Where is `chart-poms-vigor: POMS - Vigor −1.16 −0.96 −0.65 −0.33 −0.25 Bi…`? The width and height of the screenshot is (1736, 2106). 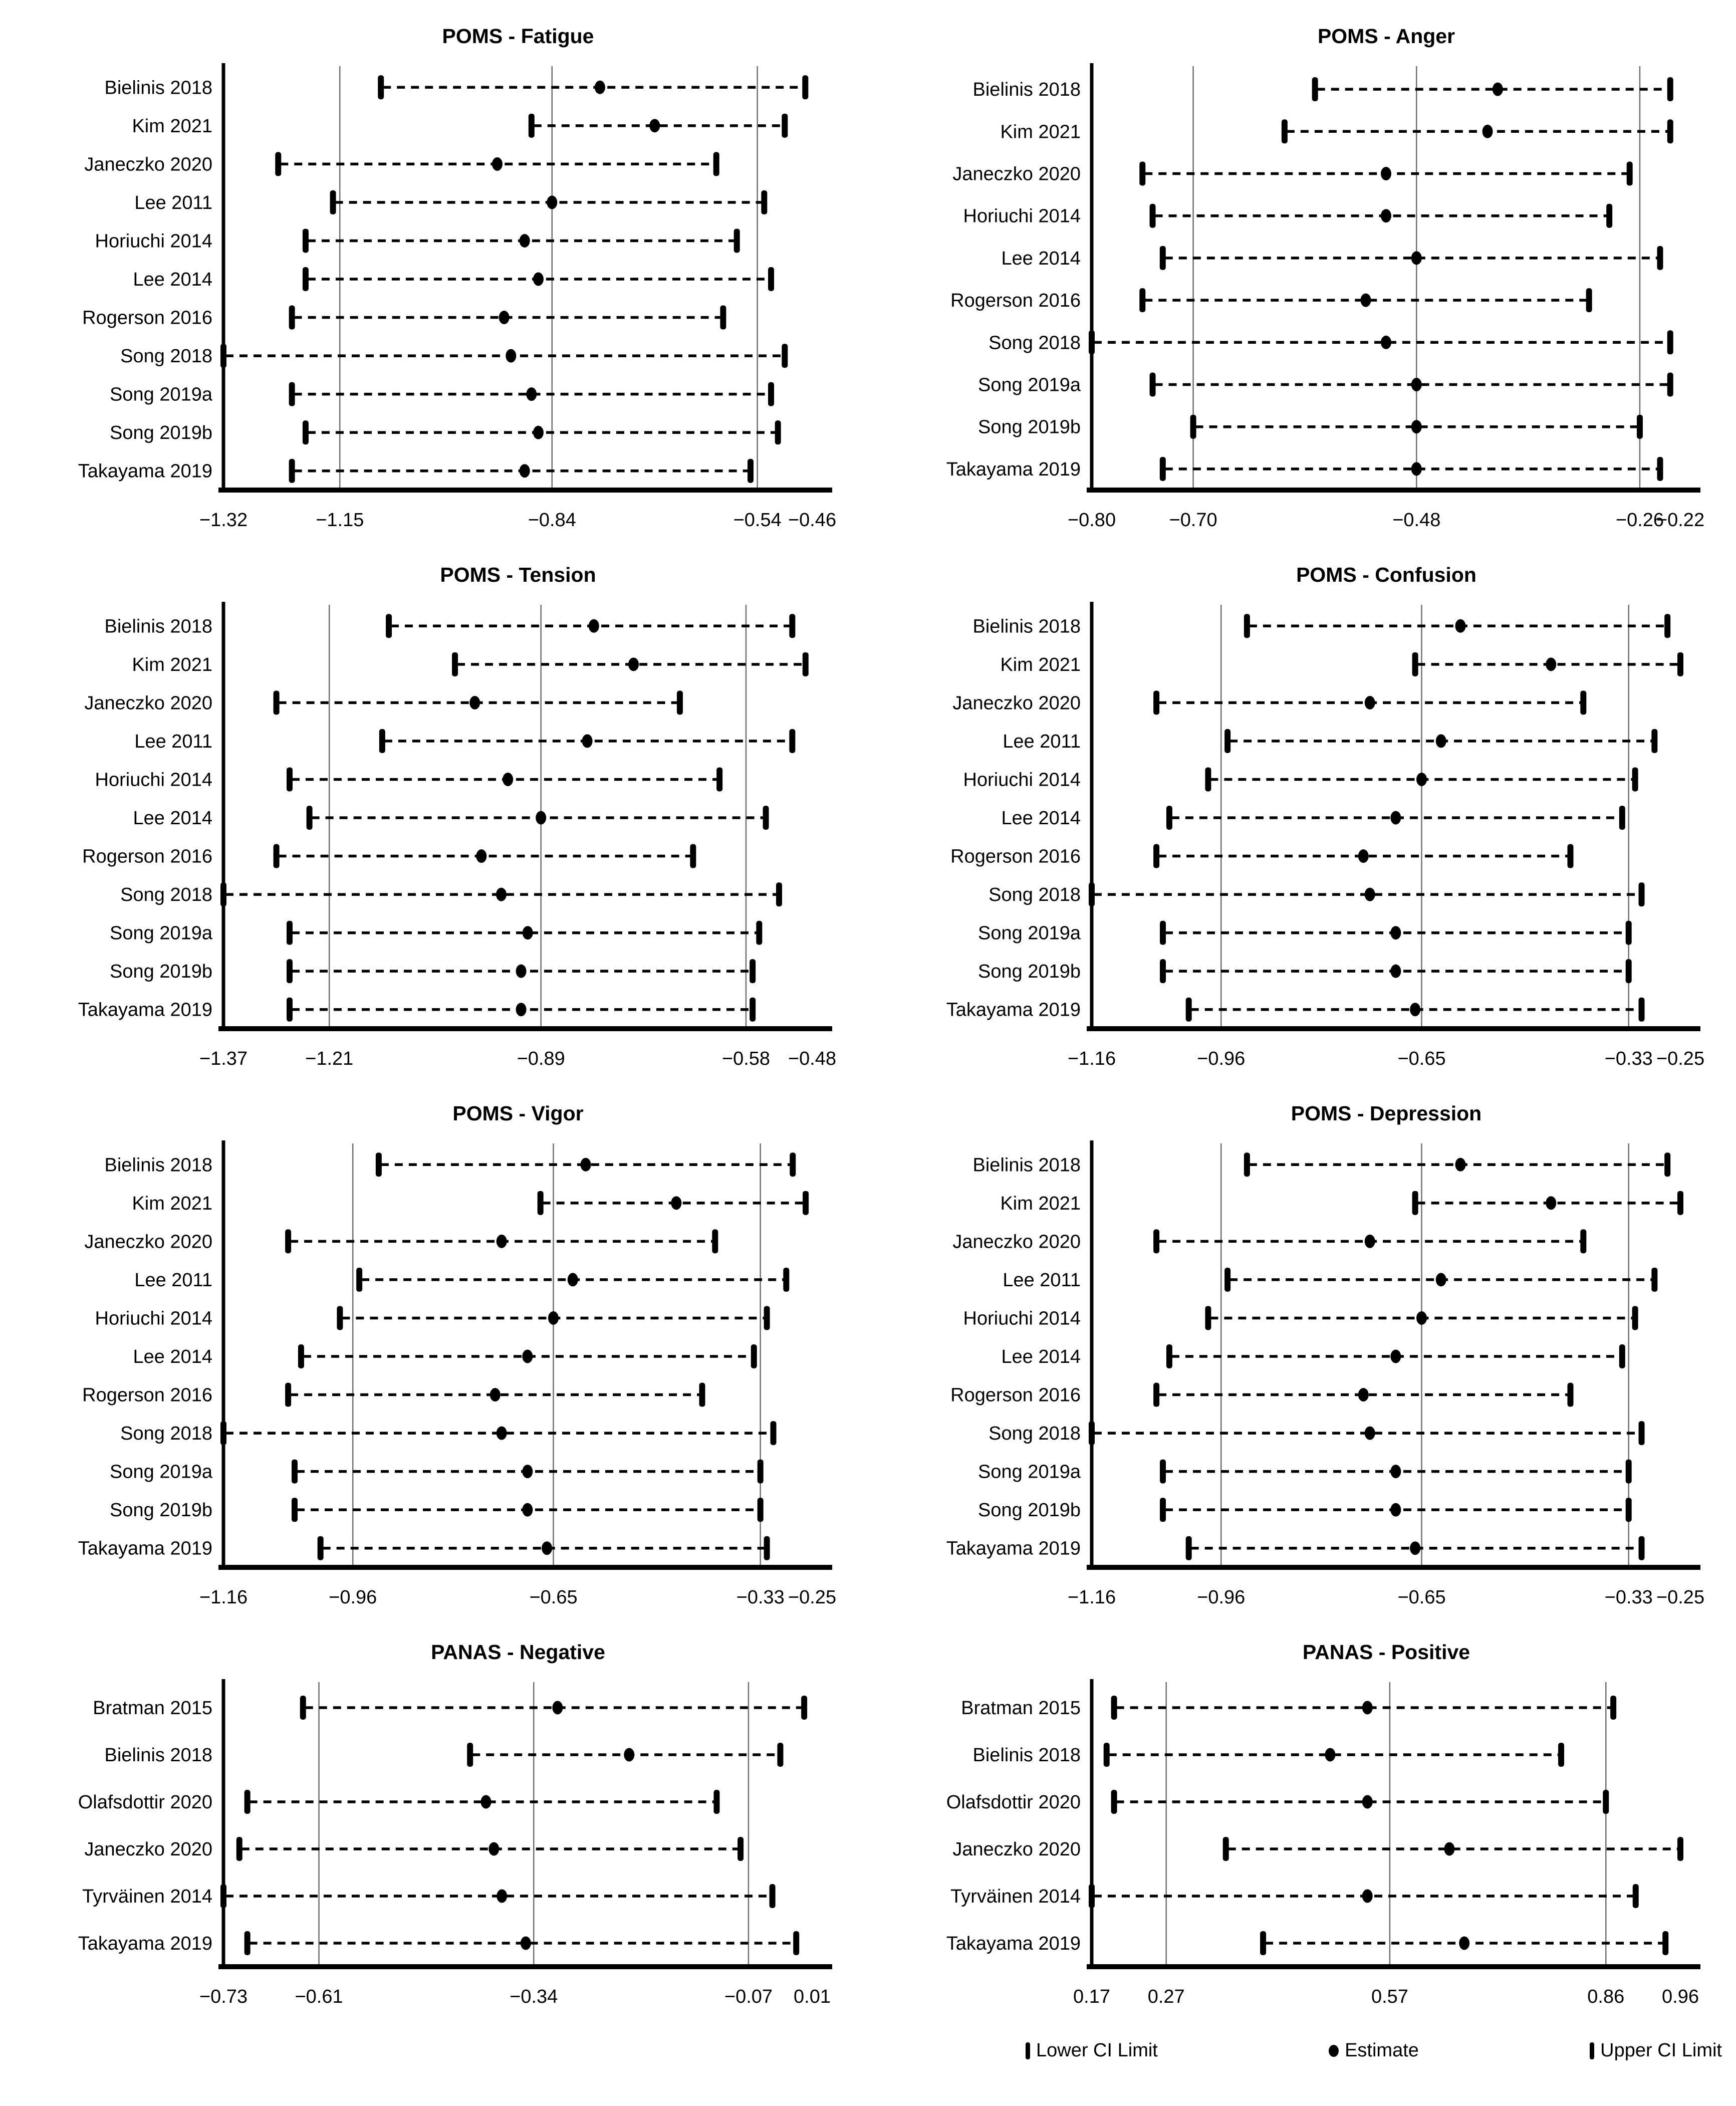
chart-poms-vigor: POMS - Vigor −1.16 −0.96 −0.65 −0.33 −0.25 Bi… is located at coordinates (457, 1355).